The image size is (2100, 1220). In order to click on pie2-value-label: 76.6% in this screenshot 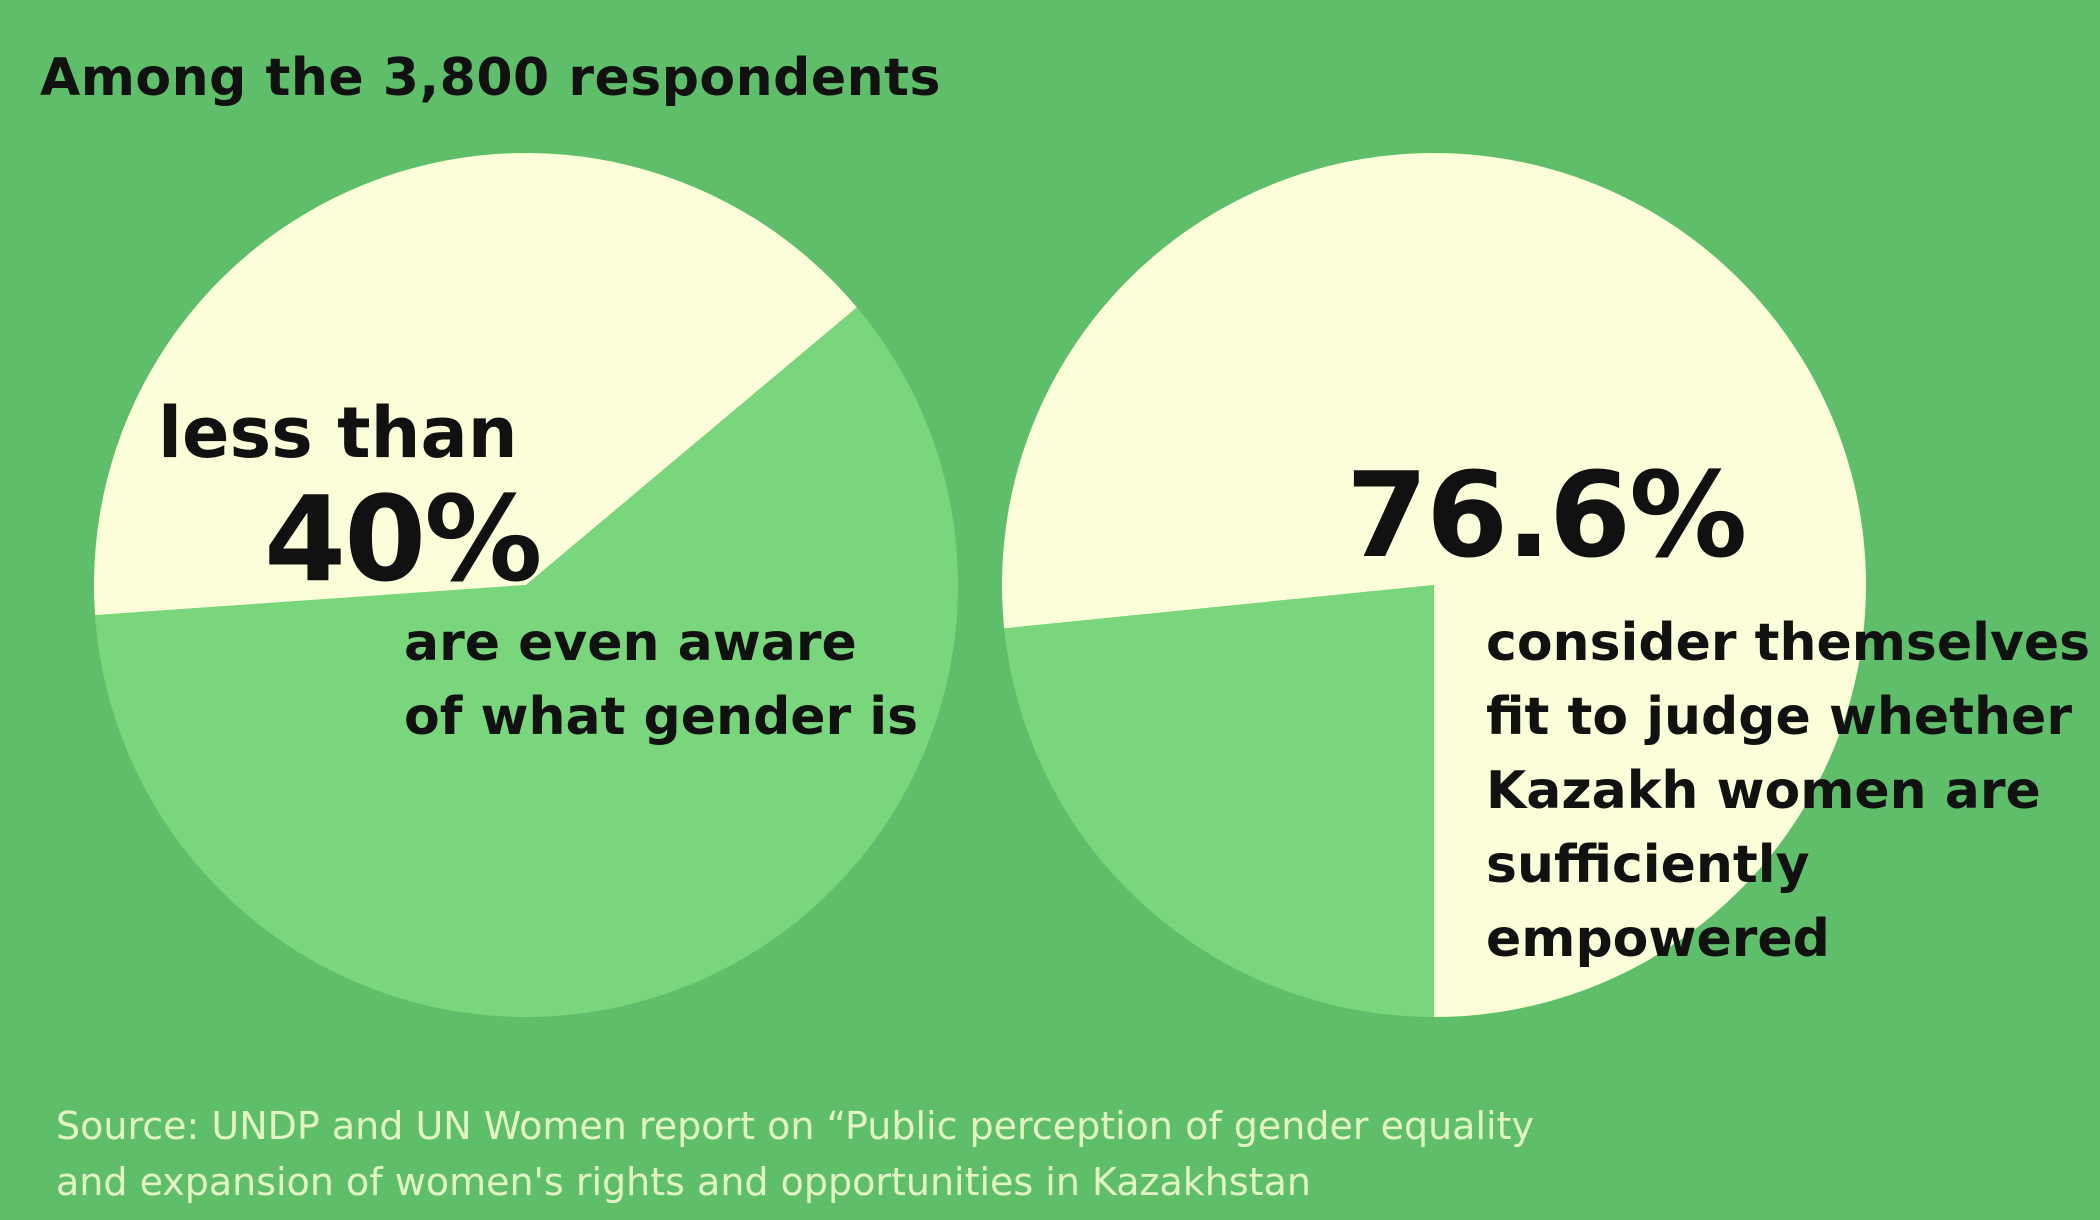, I will do `click(1546, 515)`.